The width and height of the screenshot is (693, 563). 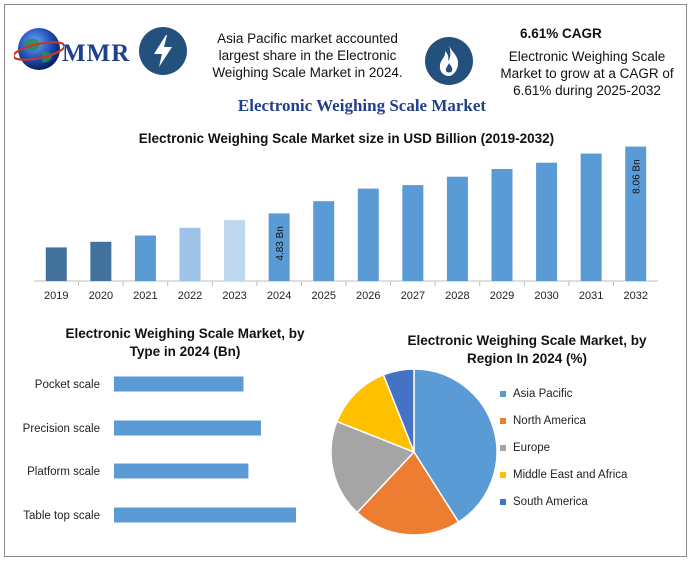 What do you see at coordinates (190, 254) in the screenshot?
I see `bar-2022` at bounding box center [190, 254].